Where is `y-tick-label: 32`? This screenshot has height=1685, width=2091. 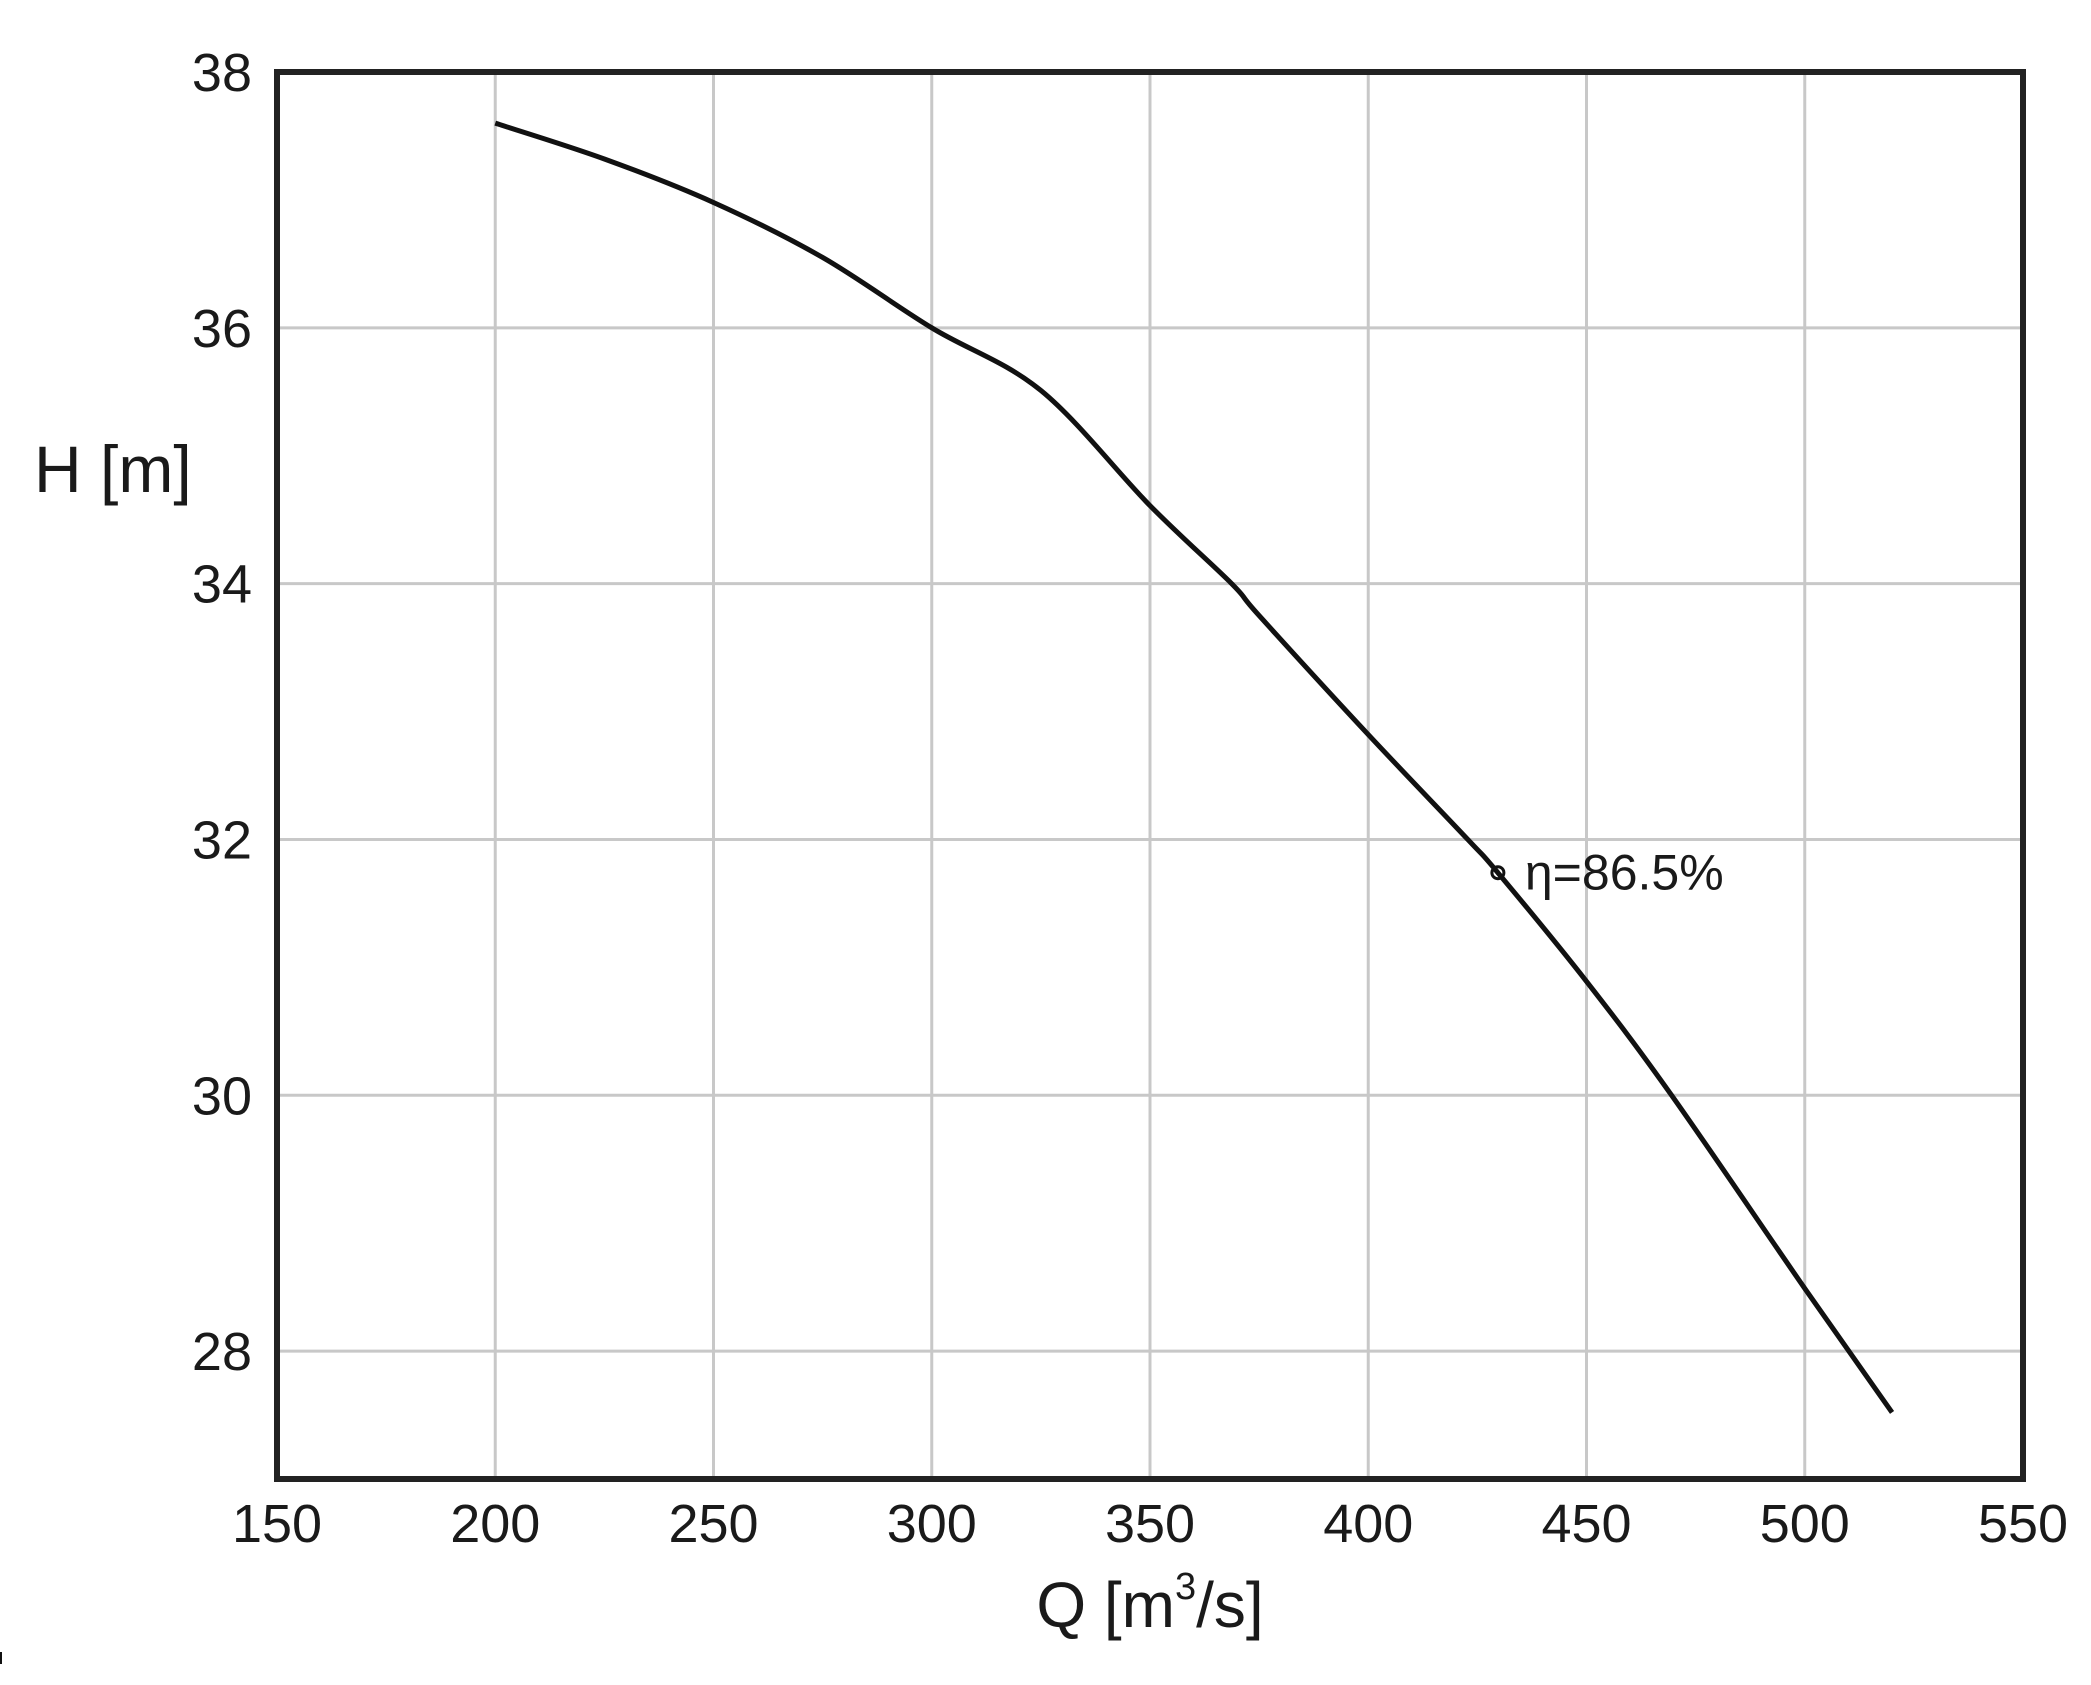
y-tick-label: 32 is located at coordinates (222, 840).